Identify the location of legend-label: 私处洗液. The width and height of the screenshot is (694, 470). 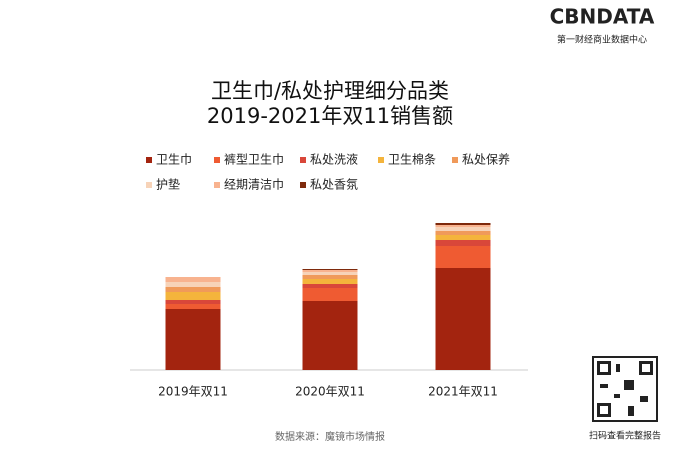
(334, 159).